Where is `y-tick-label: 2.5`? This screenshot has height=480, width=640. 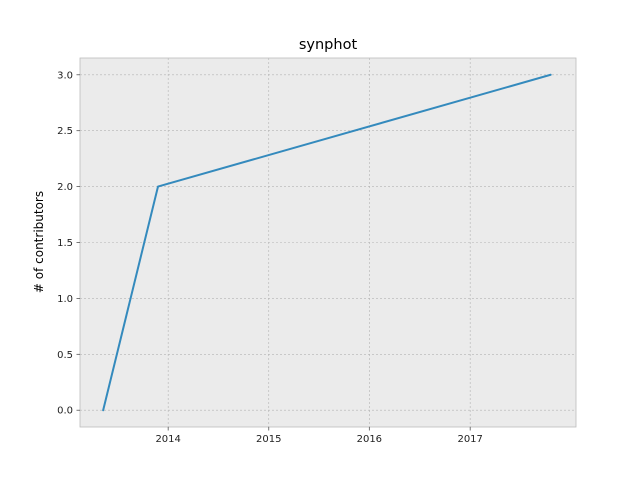 y-tick-label: 2.5 is located at coordinates (65, 131).